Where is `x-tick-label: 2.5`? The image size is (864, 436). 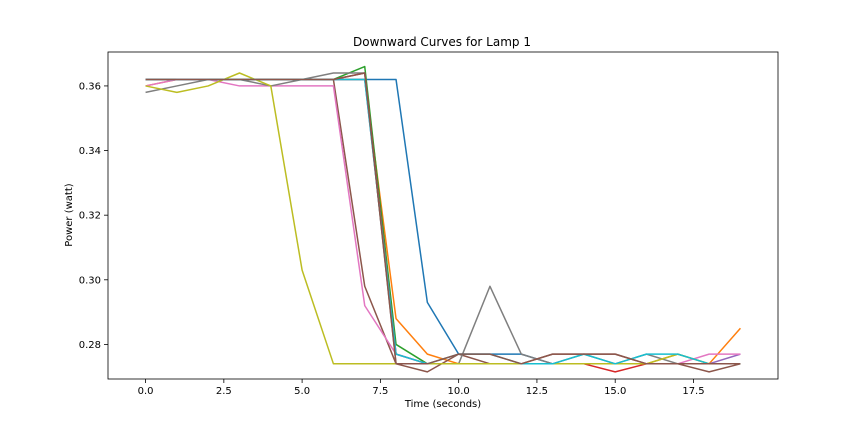
x-tick-label: 2.5 is located at coordinates (224, 391).